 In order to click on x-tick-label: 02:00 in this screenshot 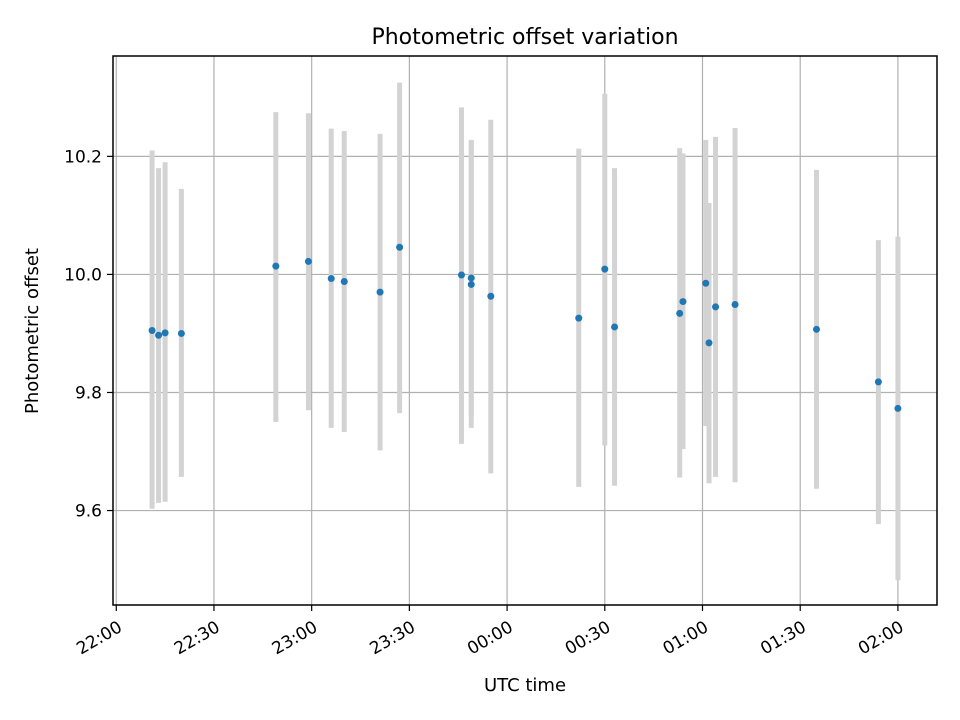, I will do `click(881, 638)`.